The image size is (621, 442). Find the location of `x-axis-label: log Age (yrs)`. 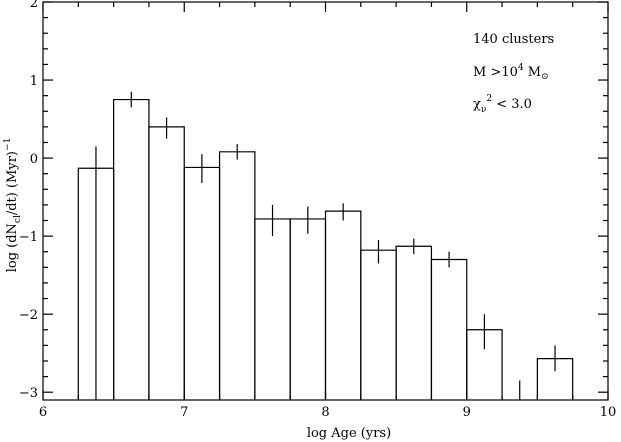

x-axis-label: log Age (yrs) is located at coordinates (349, 433).